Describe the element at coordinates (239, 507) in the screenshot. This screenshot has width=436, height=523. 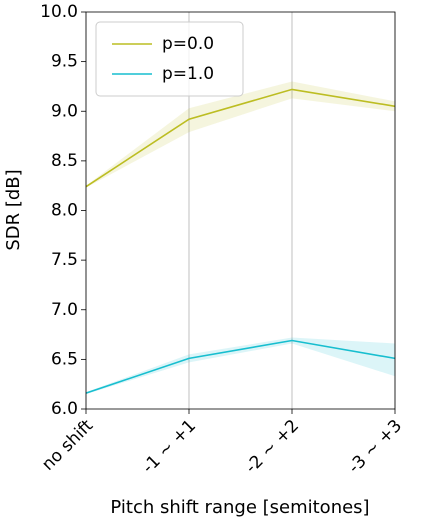
I see `x-axis-label: Pitch shift range [semitones]` at that location.